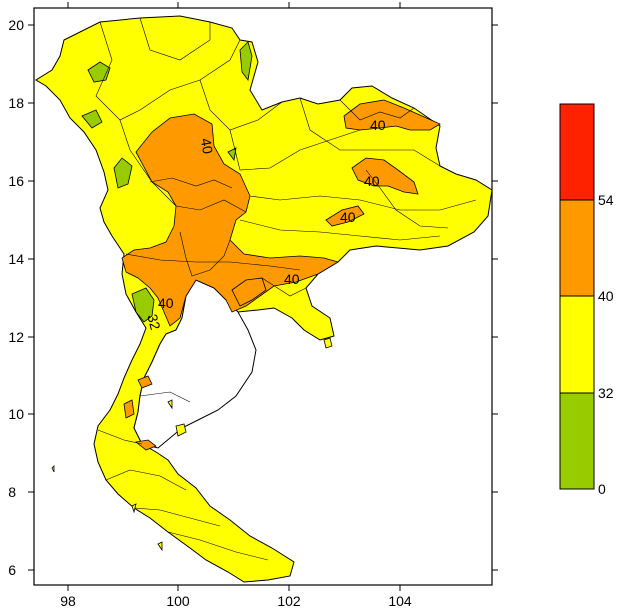 Image resolution: width=620 pixels, height=610 pixels. Describe the element at coordinates (16, 414) in the screenshot. I see `y-tick-label: 10` at that location.